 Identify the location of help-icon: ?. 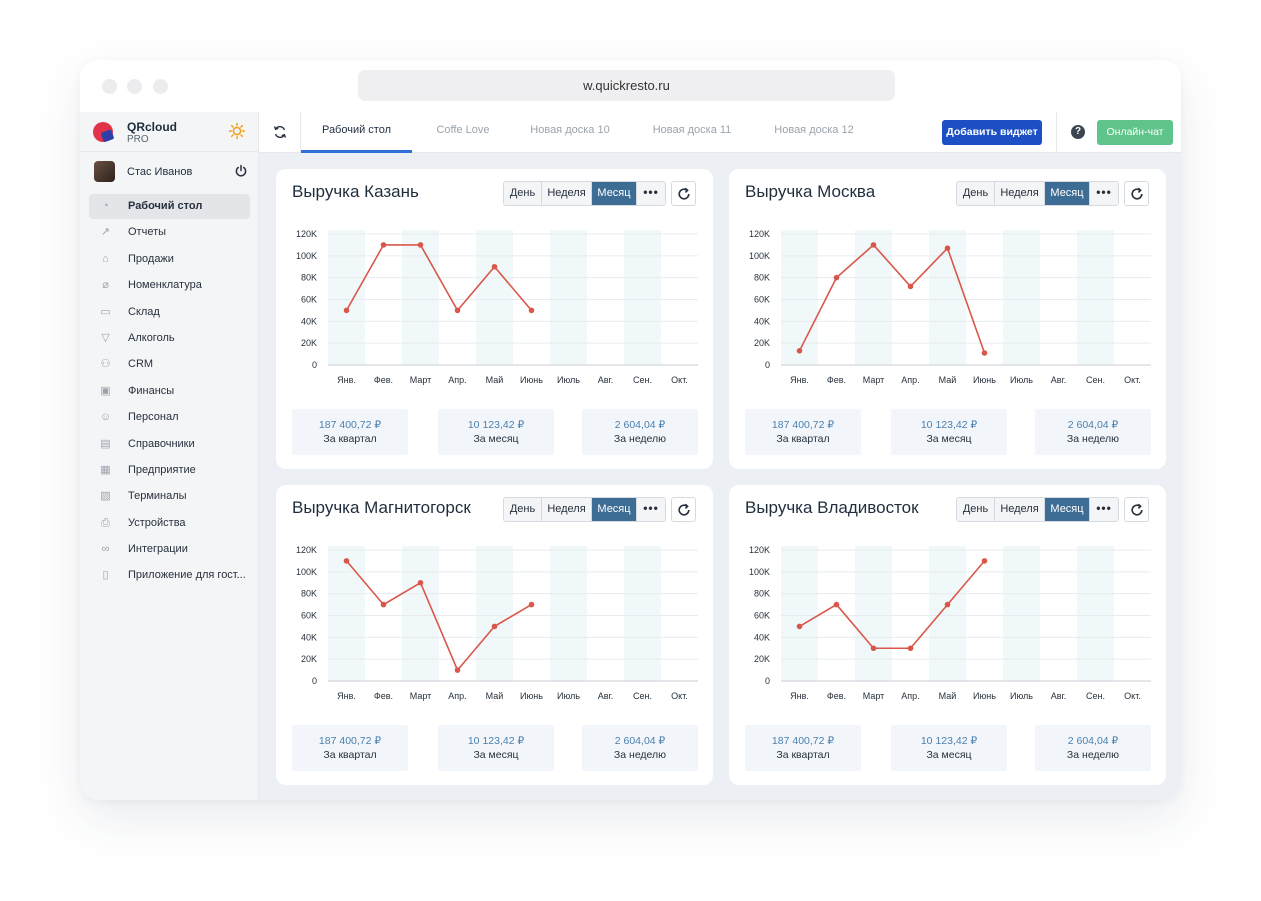
(1078, 132).